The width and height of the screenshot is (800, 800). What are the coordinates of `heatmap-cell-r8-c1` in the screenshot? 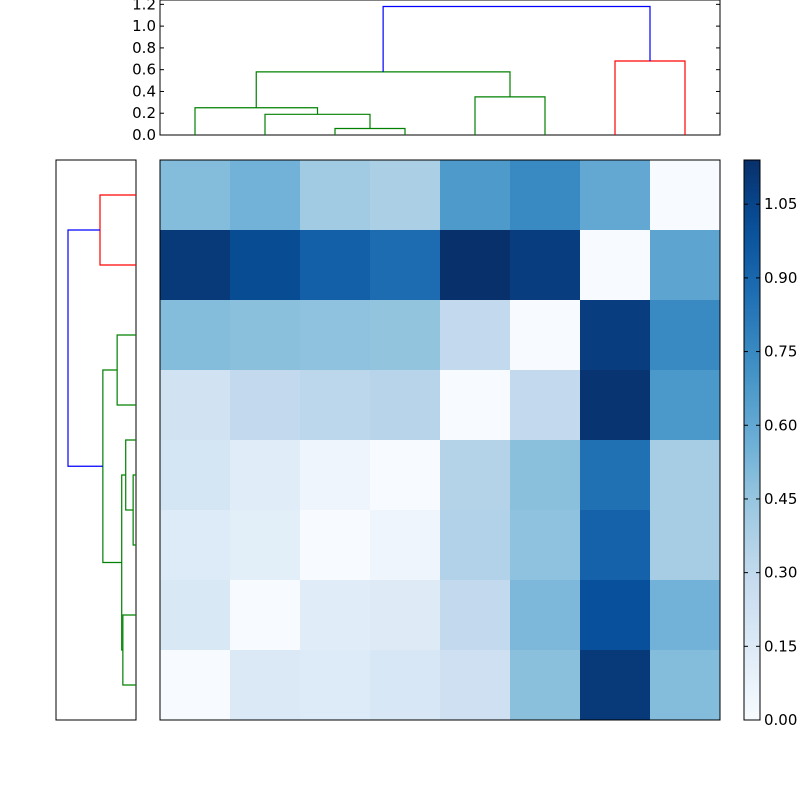 It's located at (195, 685).